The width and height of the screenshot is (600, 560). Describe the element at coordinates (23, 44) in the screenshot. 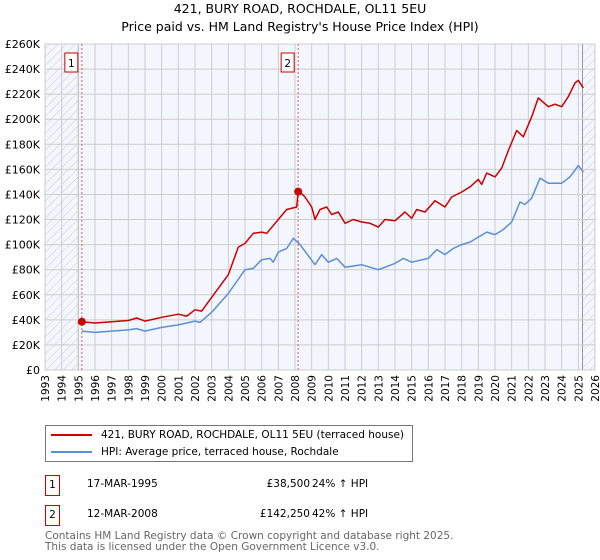

I see `y-tick-label: £260K` at that location.